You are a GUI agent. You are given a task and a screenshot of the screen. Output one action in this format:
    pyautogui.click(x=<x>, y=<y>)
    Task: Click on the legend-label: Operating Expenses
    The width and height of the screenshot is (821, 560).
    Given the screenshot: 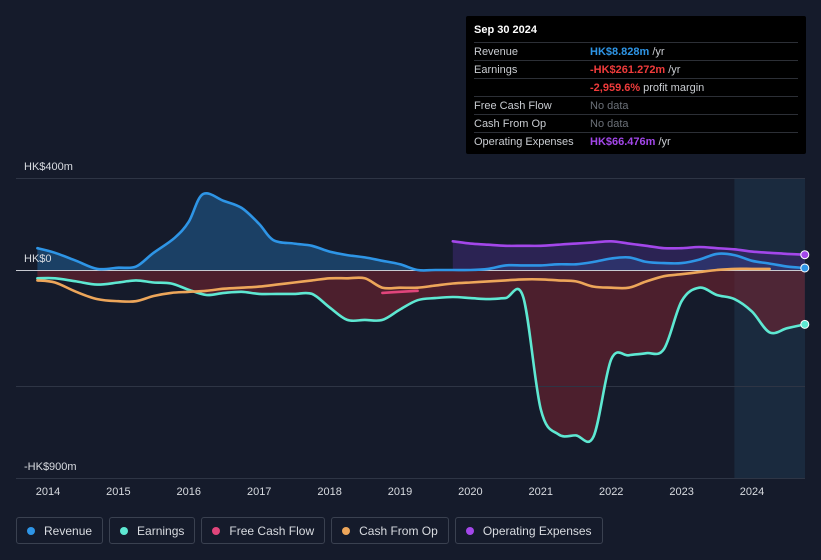 What is the action you would take?
    pyautogui.click(x=537, y=530)
    